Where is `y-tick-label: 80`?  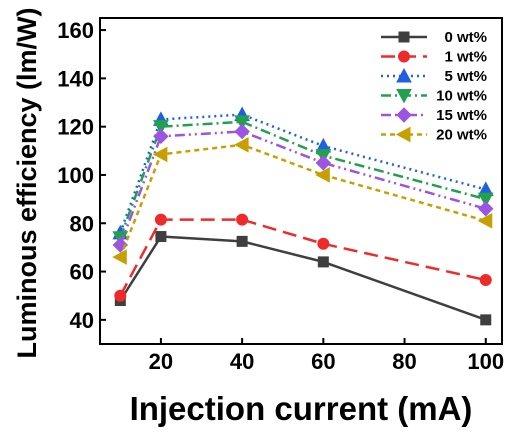
y-tick-label: 80 is located at coordinates (82, 223).